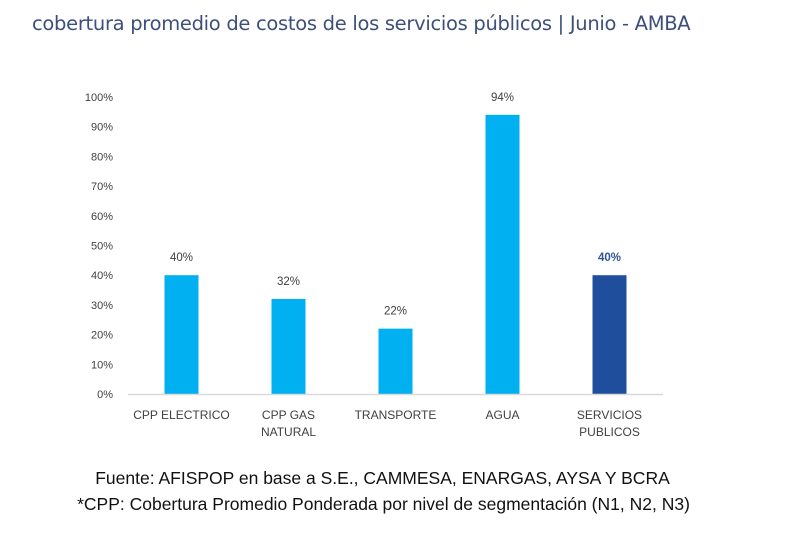 The width and height of the screenshot is (785, 544). What do you see at coordinates (102, 128) in the screenshot?
I see `y-tick-label: 90%` at bounding box center [102, 128].